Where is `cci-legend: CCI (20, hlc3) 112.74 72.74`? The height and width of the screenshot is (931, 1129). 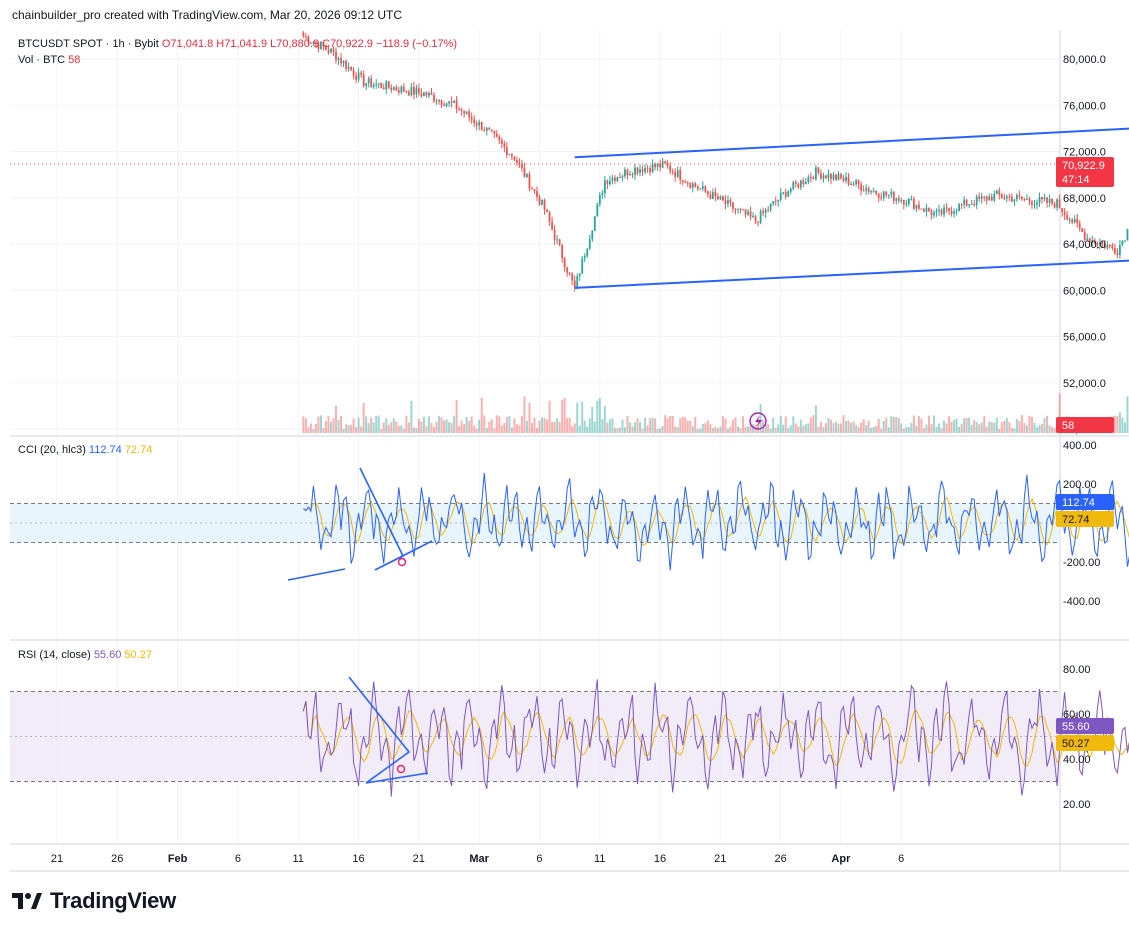 cci-legend: CCI (20, hlc3) 112.74 72.74 is located at coordinates (85, 450).